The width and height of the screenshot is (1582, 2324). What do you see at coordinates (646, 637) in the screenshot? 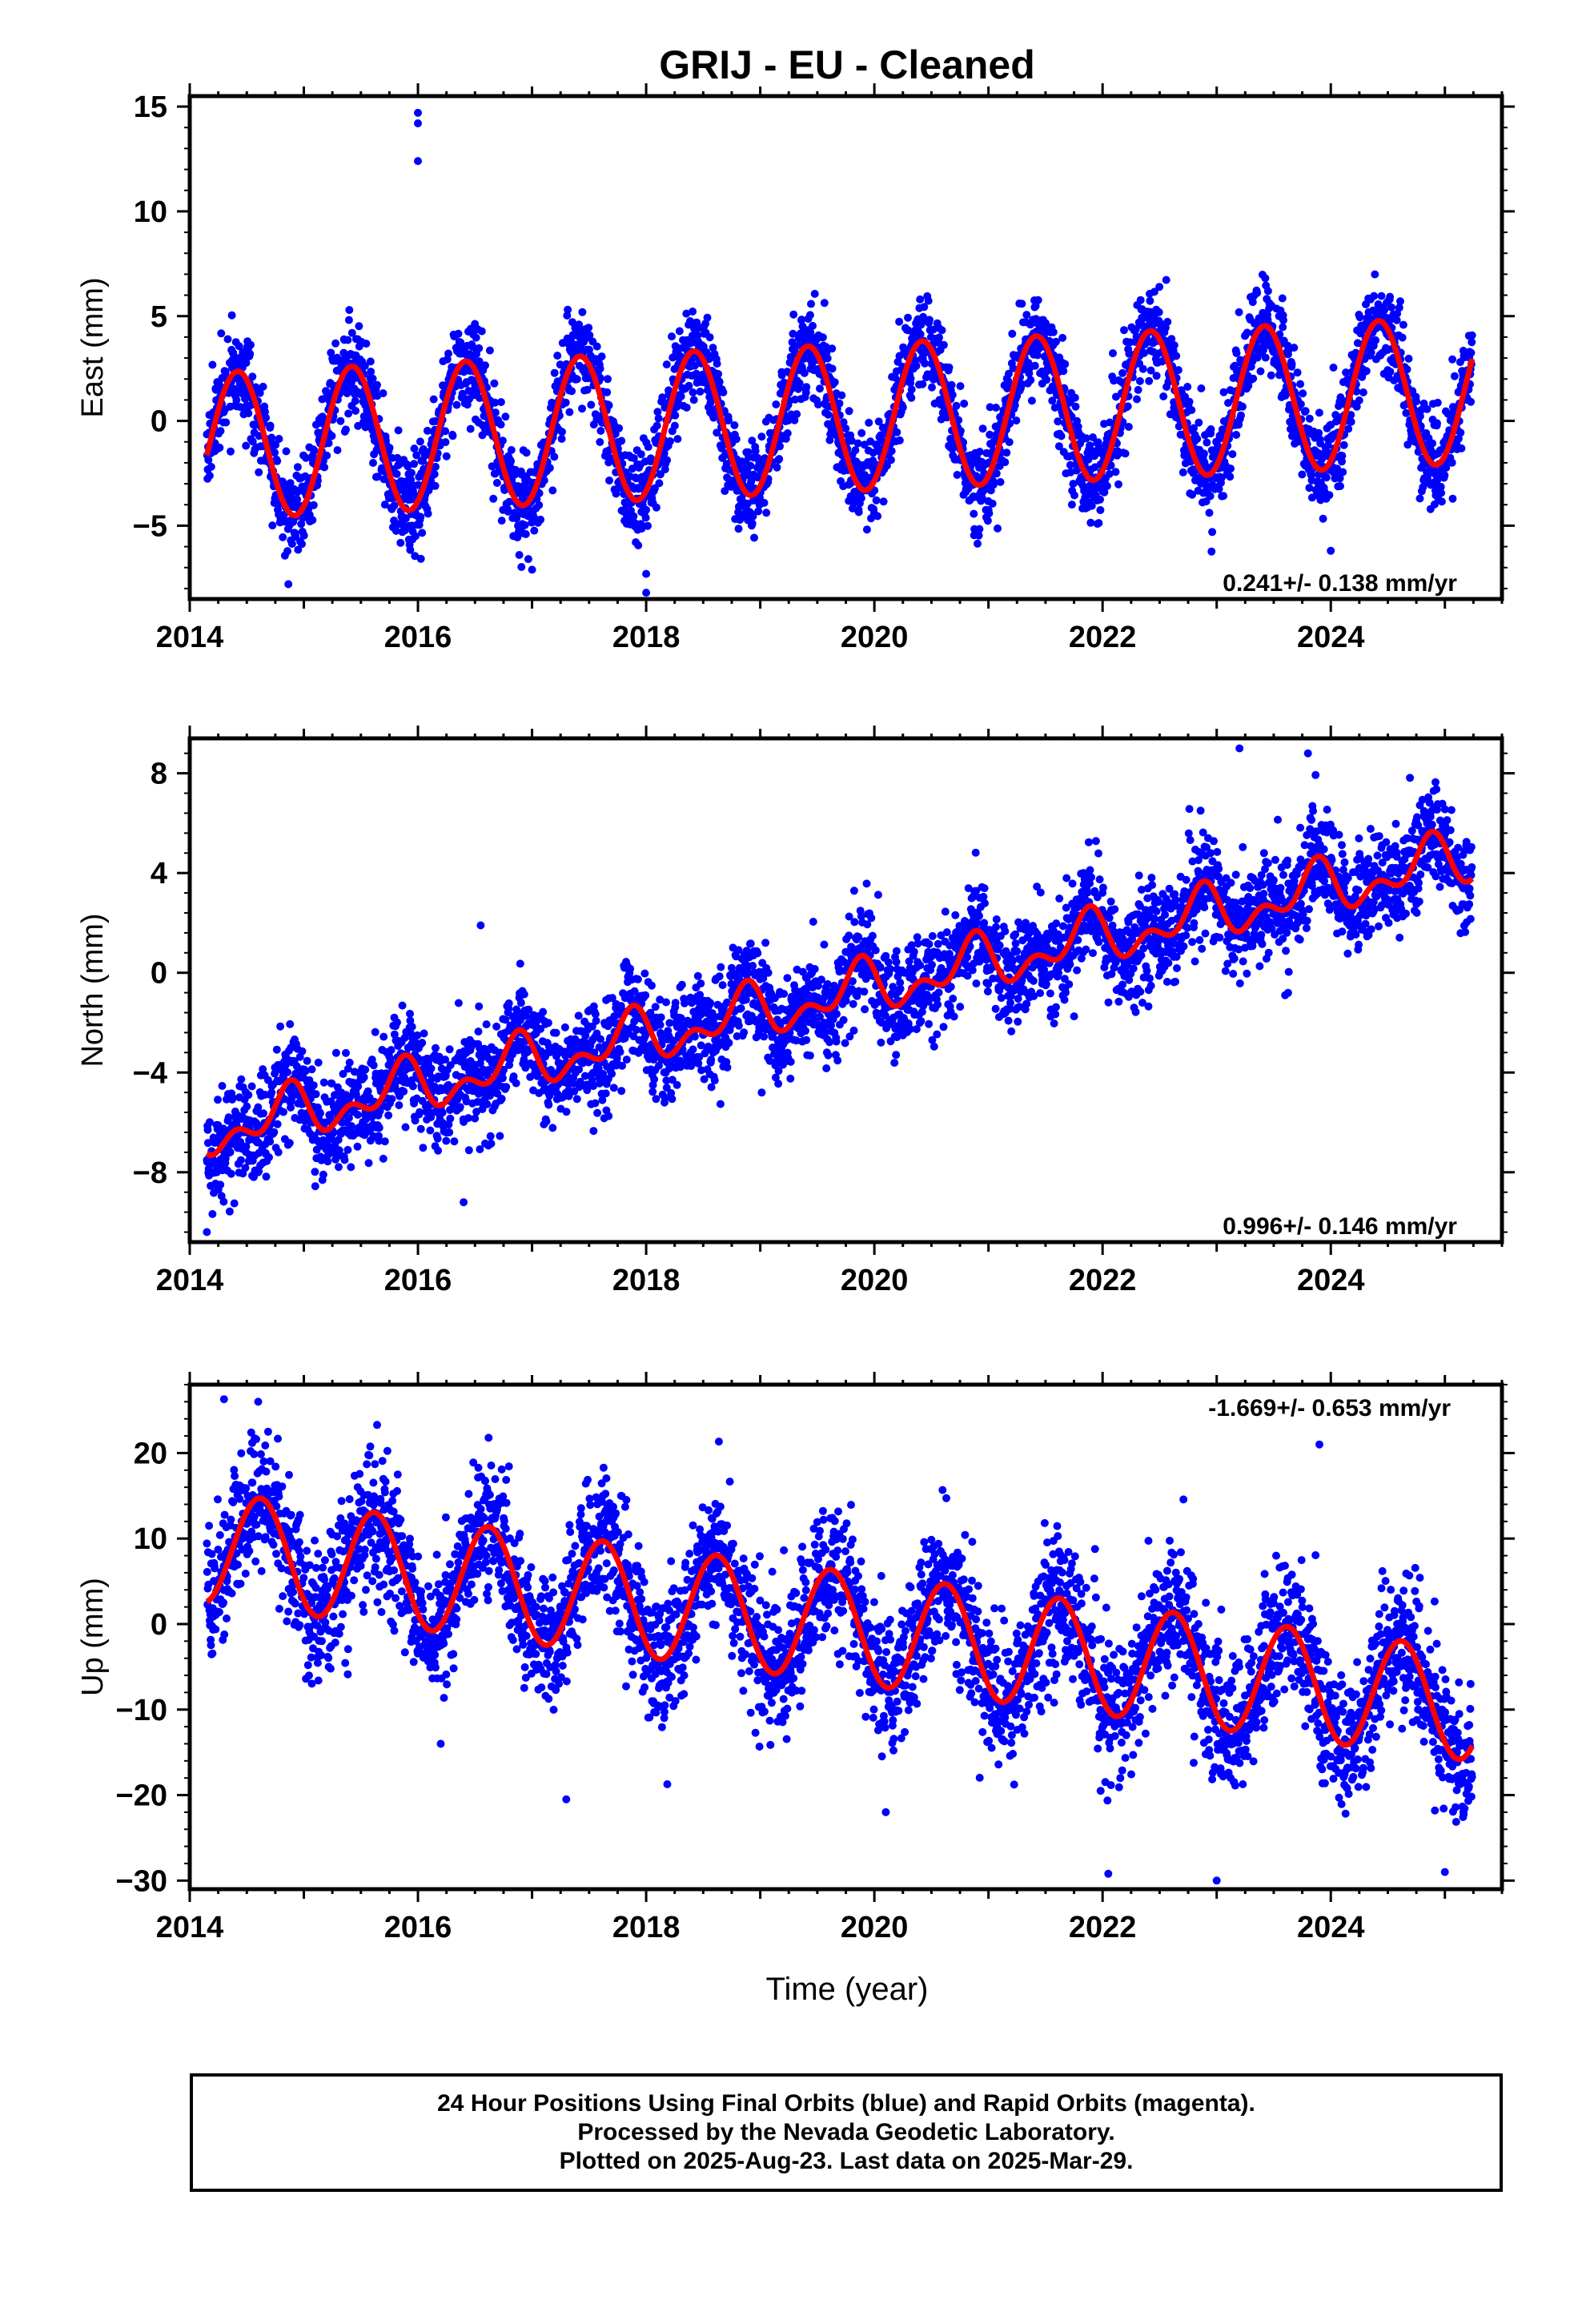
I see `x-tick-label: 2018` at bounding box center [646, 637].